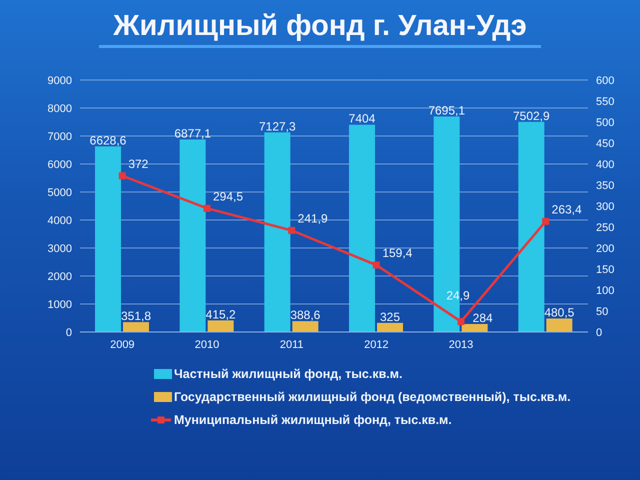  What do you see at coordinates (372, 397) in the screenshot?
I see `legend-label: Государственный жилищный фонд (ведомственный), тыс.кв.м.` at bounding box center [372, 397].